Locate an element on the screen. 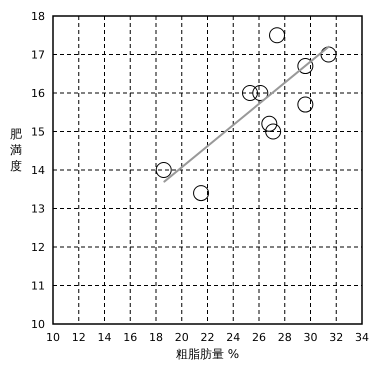  x-tick-label: 18 is located at coordinates (156, 337).